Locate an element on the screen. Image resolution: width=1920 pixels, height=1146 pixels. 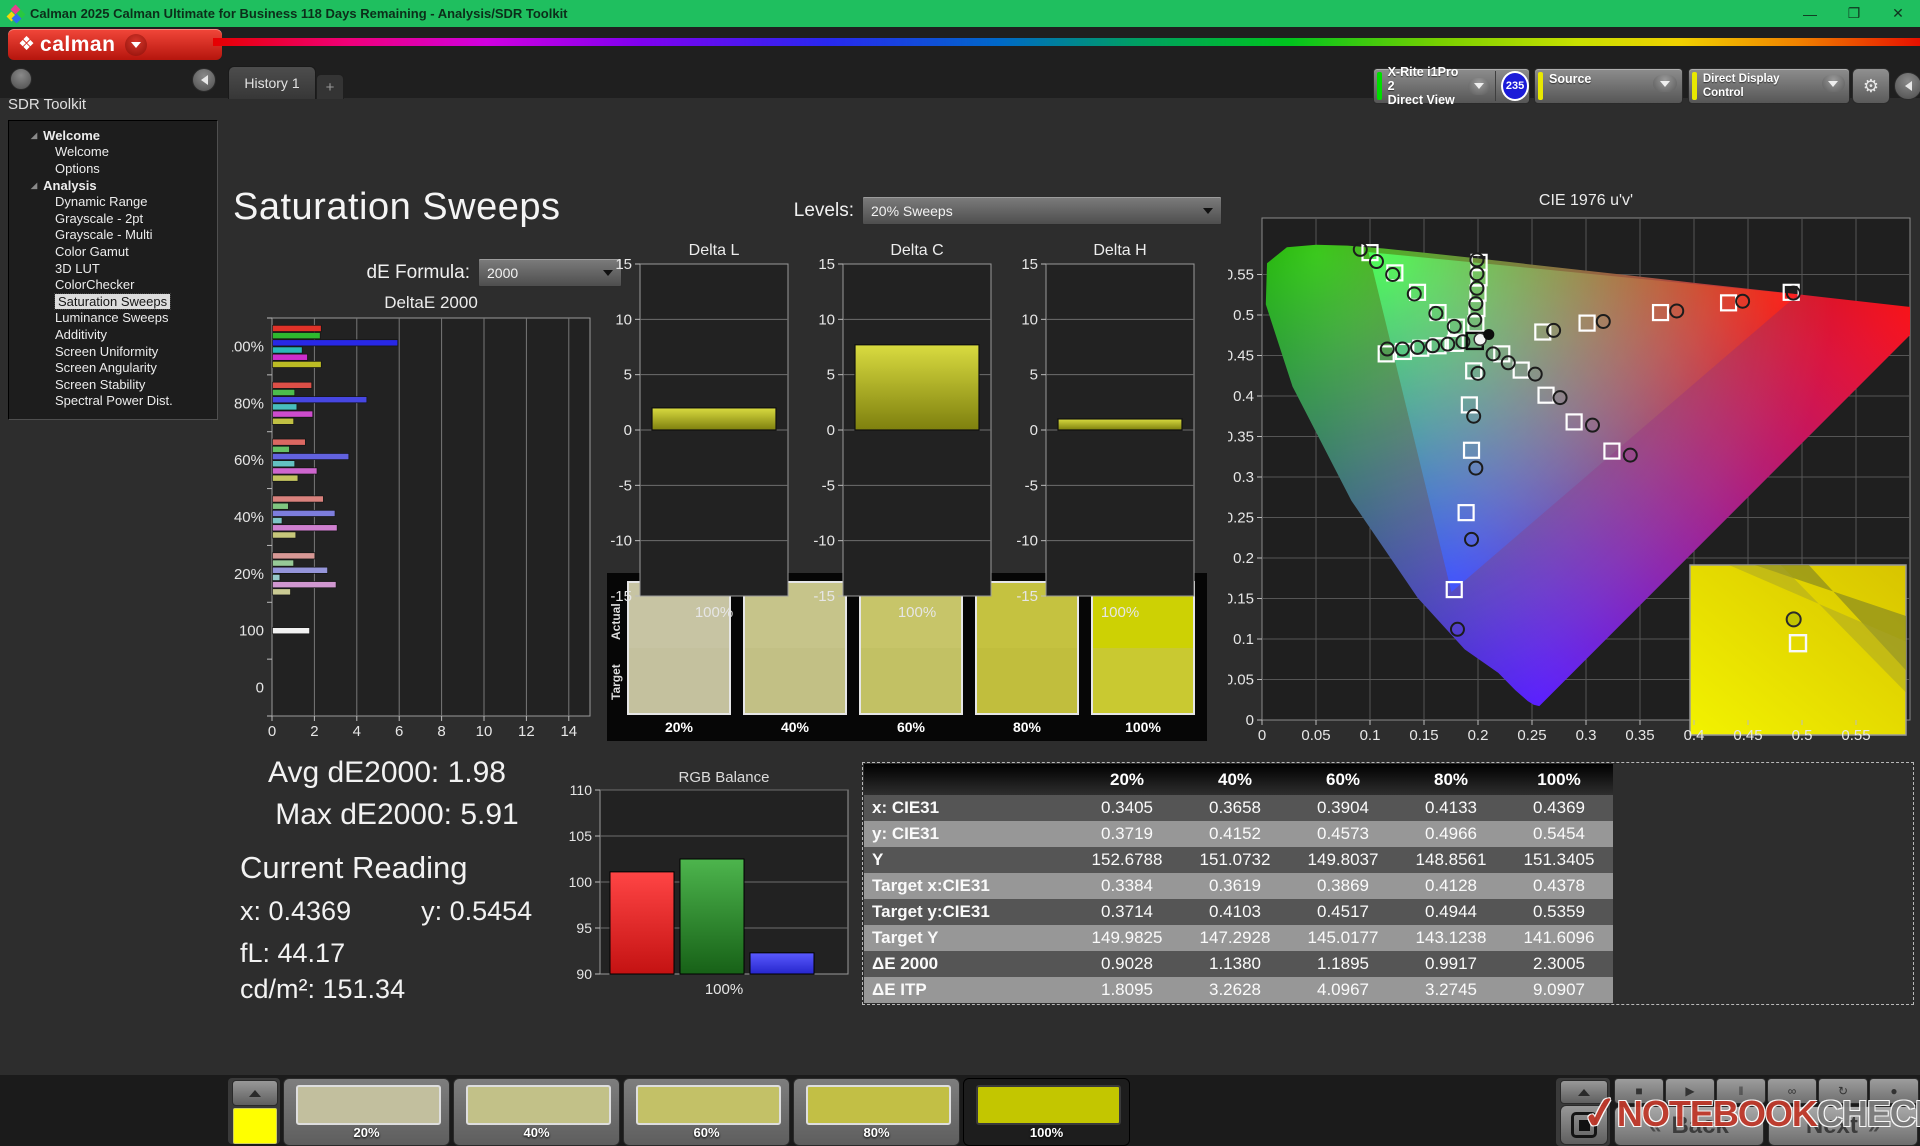
svg-text: 4 is located at coordinates (357, 731).